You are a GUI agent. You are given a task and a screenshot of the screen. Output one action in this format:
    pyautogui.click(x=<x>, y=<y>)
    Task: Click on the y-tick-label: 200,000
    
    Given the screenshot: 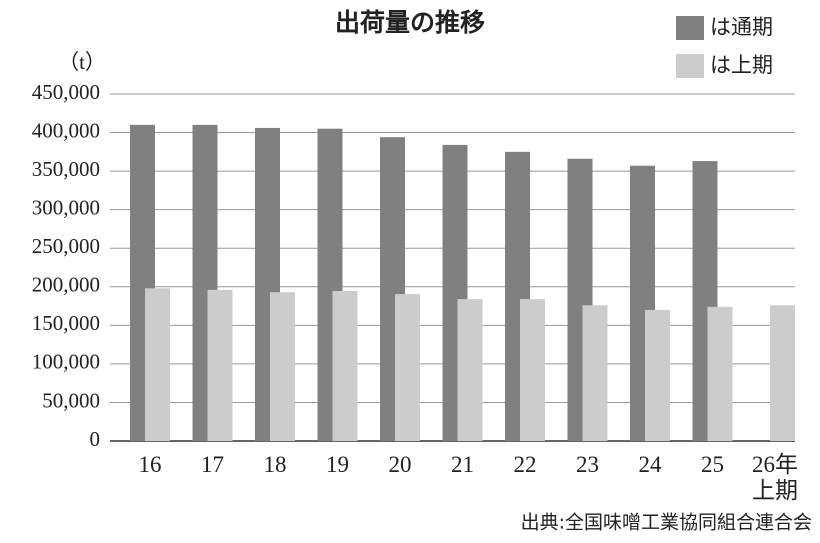 What is the action you would take?
    pyautogui.click(x=66, y=285)
    